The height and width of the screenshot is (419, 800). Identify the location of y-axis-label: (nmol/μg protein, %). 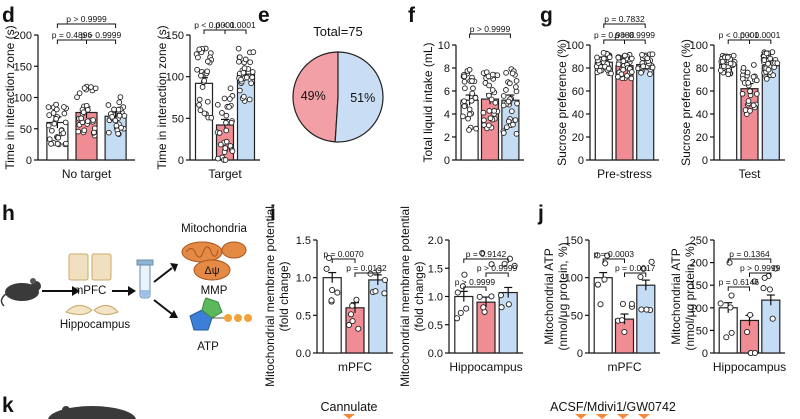
(563, 296).